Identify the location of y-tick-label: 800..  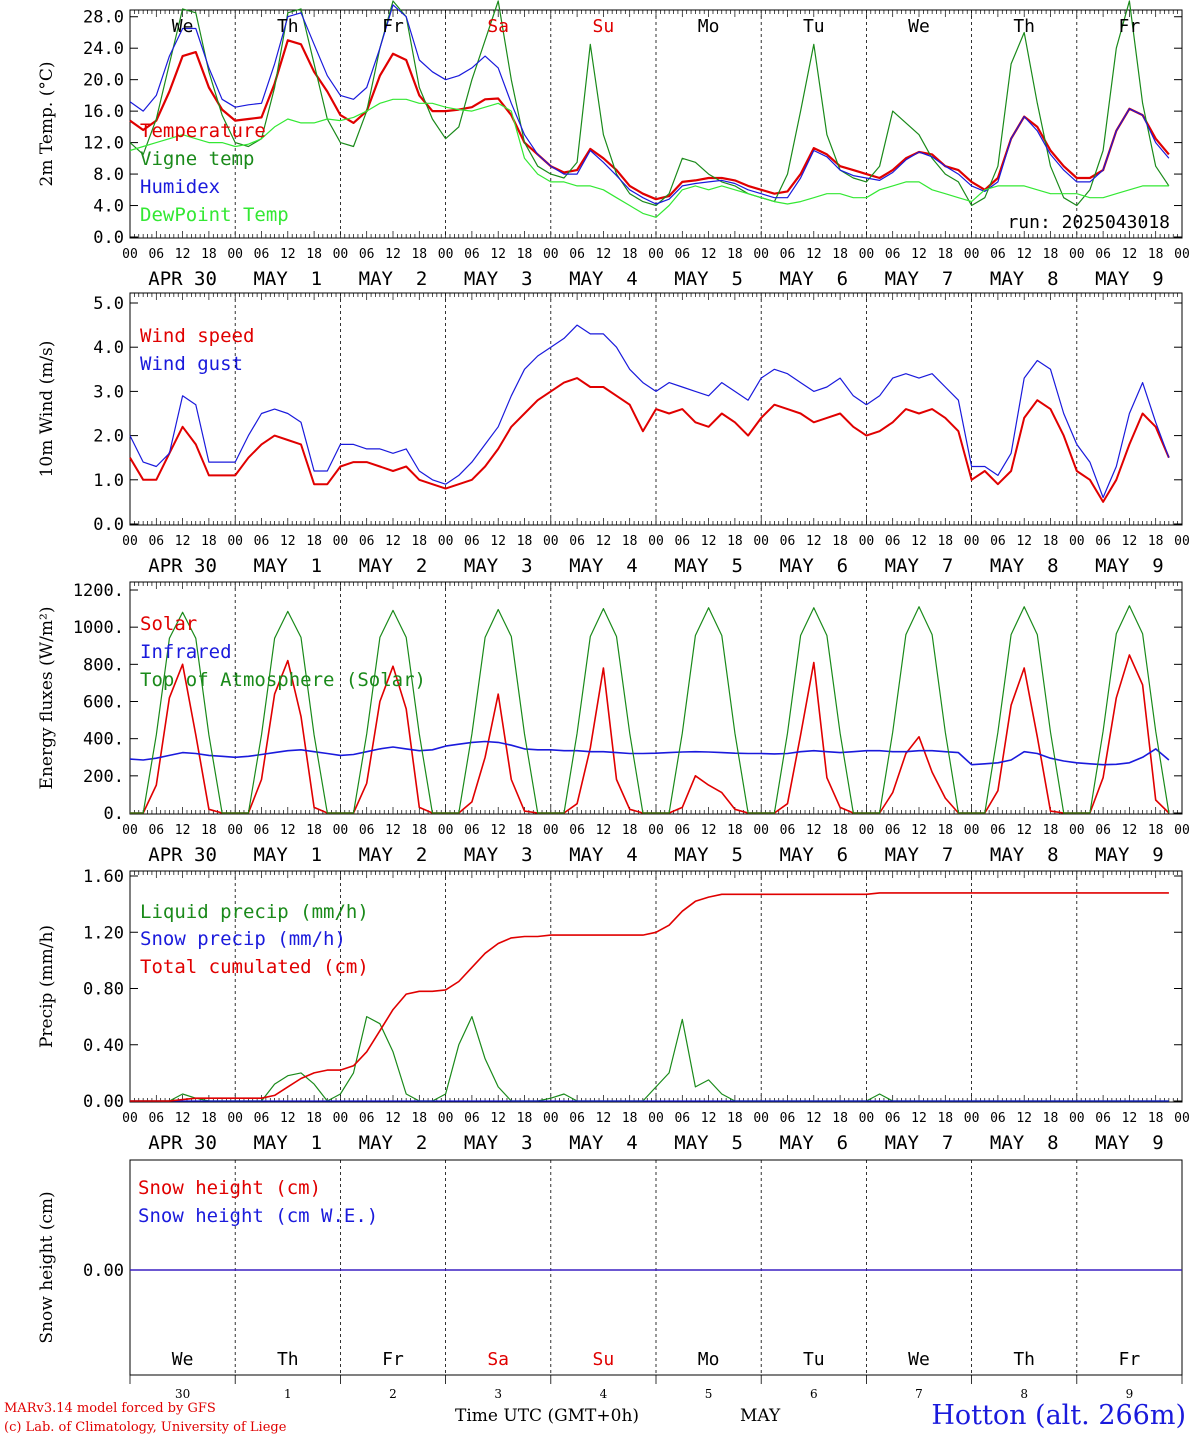
(103, 665).